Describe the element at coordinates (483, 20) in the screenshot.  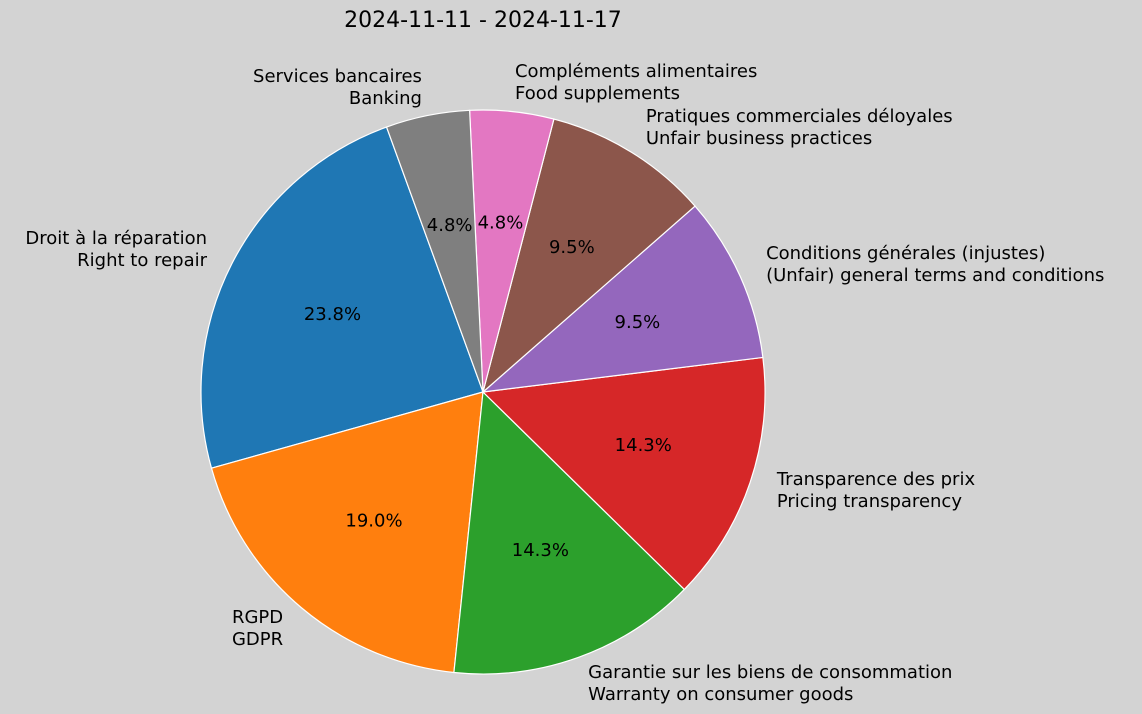
I see `chart-title: 2024-11-11 - 2024-11-17` at that location.